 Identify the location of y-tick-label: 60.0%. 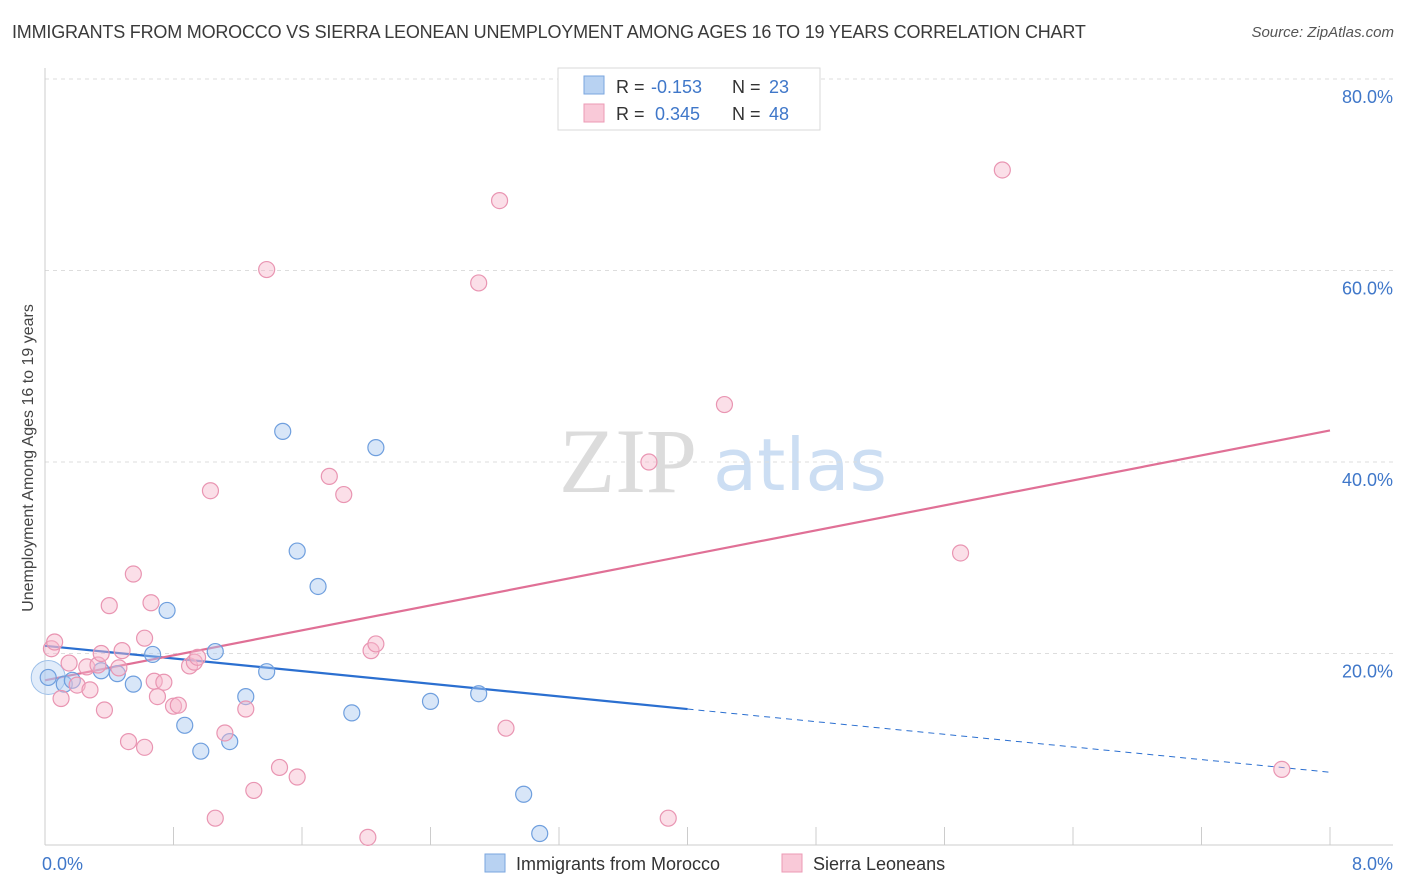
(1367, 289).